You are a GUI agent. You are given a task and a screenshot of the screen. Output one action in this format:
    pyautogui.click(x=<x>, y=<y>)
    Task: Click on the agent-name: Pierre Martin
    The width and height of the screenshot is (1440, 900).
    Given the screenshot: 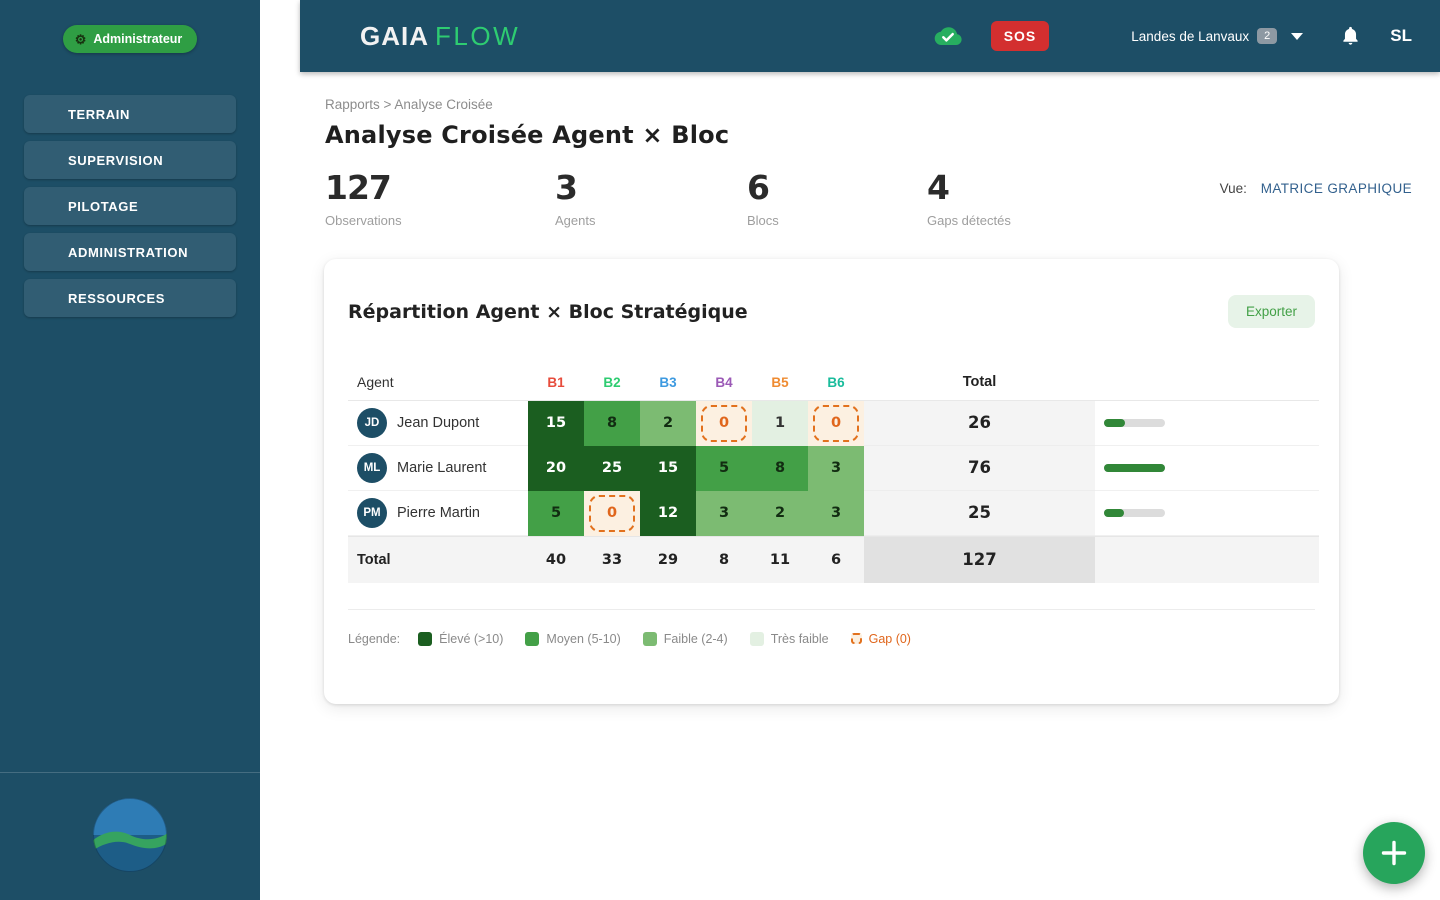 What is the action you would take?
    pyautogui.click(x=438, y=512)
    